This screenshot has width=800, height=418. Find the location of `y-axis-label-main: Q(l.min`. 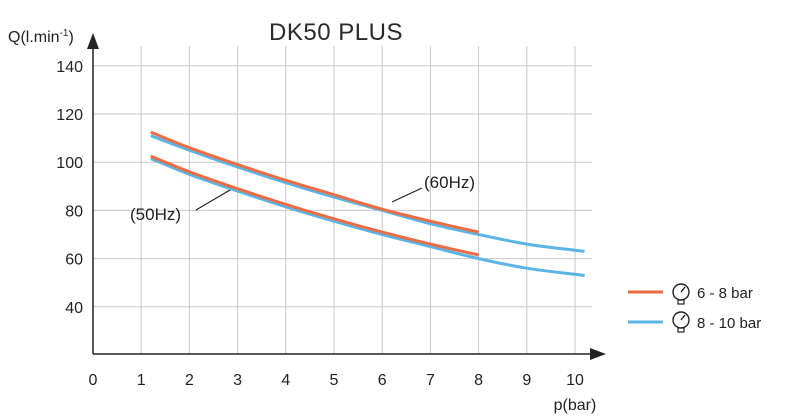

y-axis-label-main: Q(l.min is located at coordinates (34, 37).